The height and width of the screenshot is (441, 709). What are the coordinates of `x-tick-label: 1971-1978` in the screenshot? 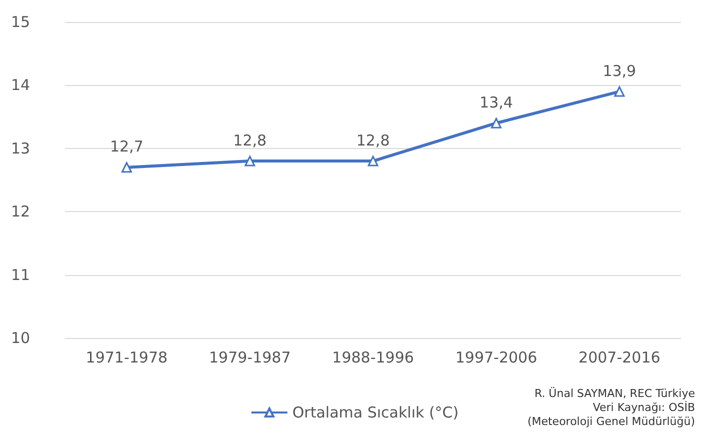 It's located at (127, 357).